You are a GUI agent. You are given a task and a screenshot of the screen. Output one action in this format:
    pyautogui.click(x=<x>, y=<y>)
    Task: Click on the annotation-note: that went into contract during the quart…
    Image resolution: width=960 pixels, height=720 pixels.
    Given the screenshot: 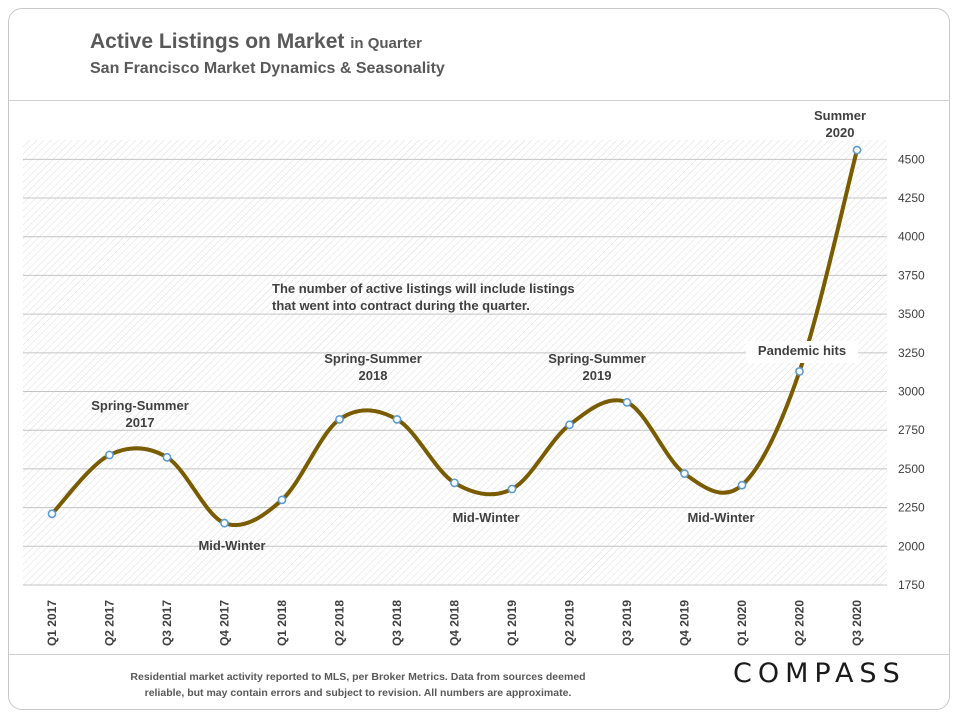 What is the action you would take?
    pyautogui.click(x=401, y=305)
    